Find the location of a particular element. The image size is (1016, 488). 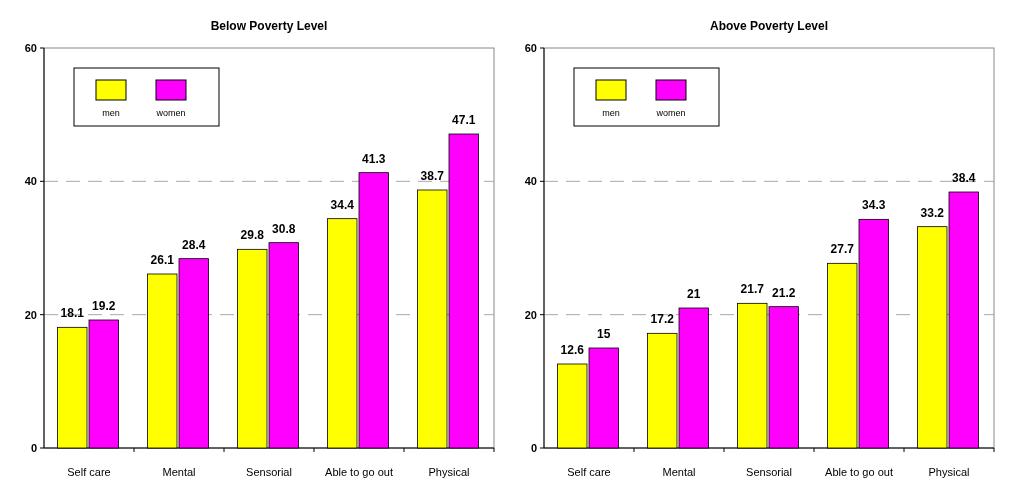

data-label: 38.4 is located at coordinates (964, 178).